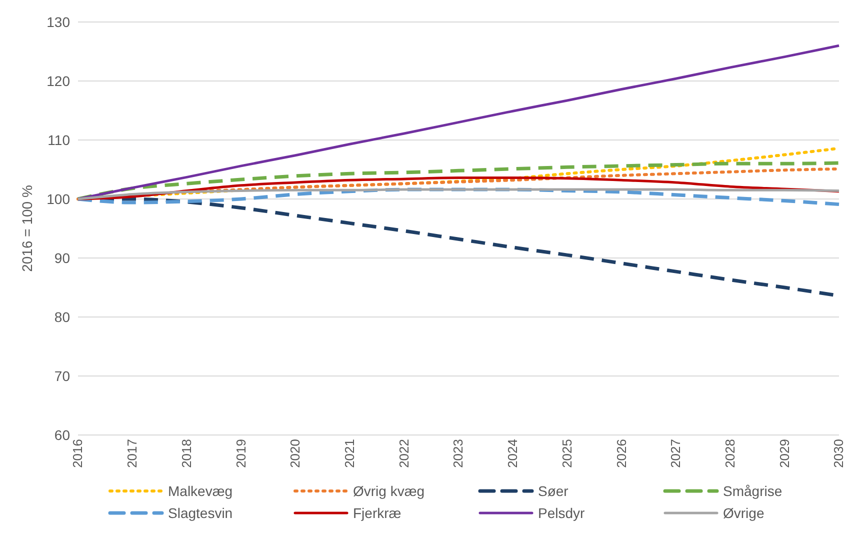 This screenshot has width=861, height=533. I want to click on x-tick-label: 2025, so click(566, 453).